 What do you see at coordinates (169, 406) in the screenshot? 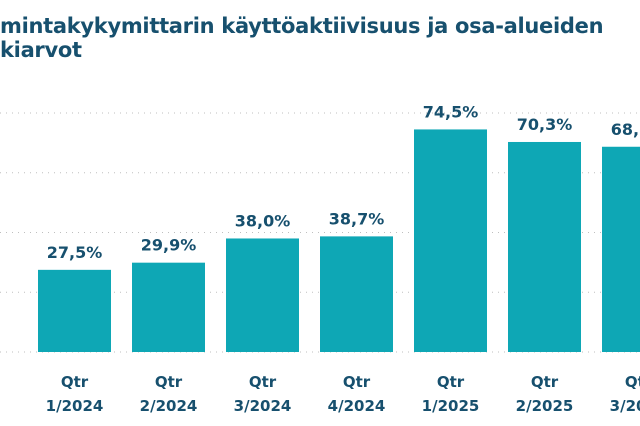
I see `x-tick-label: 2/2024` at bounding box center [169, 406].